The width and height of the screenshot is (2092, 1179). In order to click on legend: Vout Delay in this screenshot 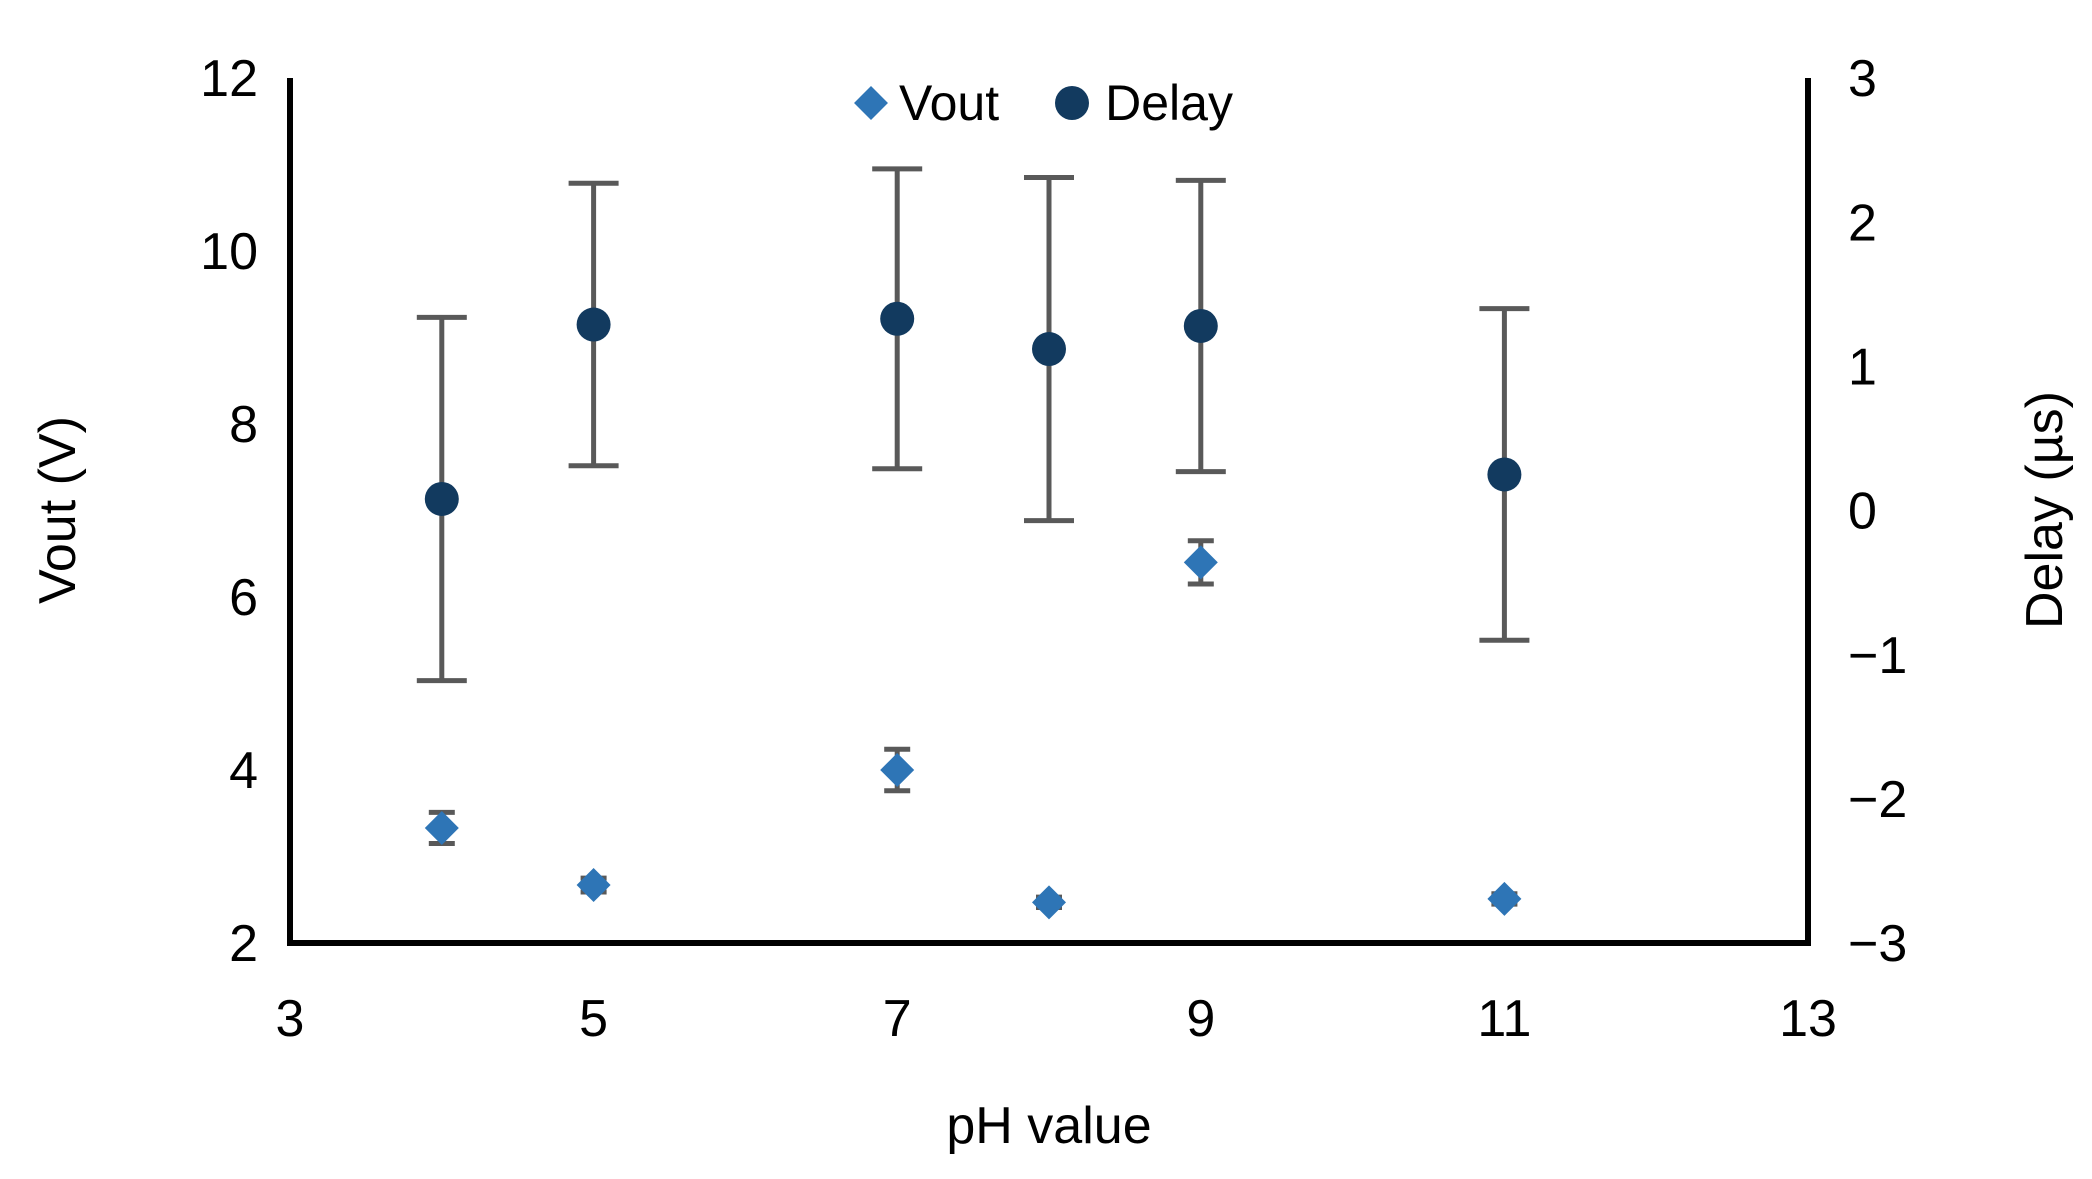, I will do `click(1046, 103)`.